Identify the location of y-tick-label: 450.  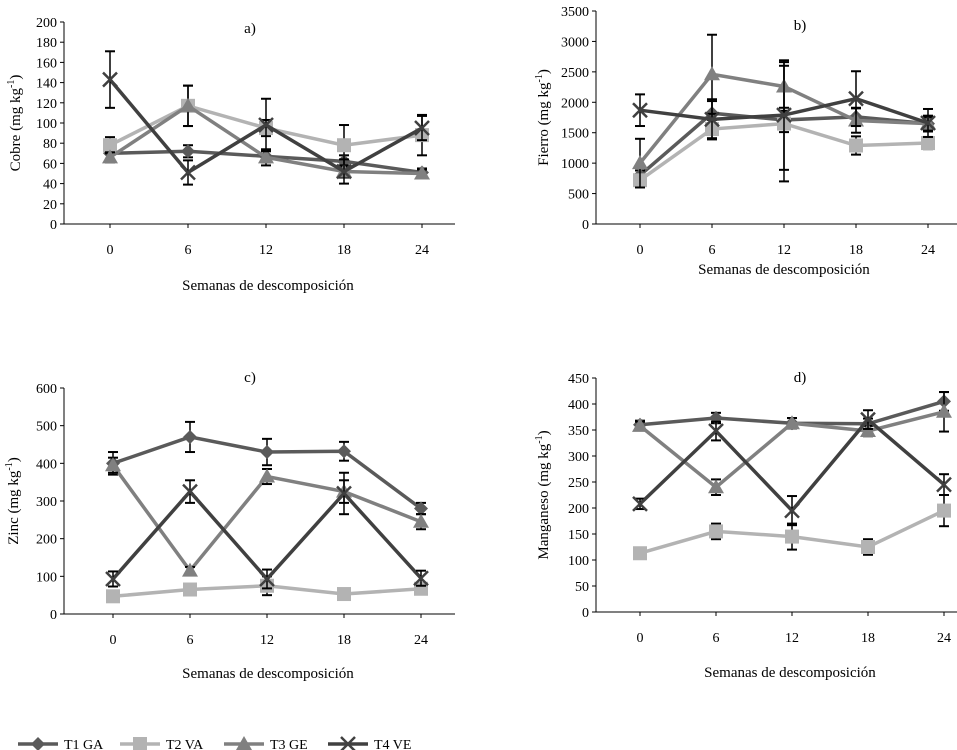
(578, 379).